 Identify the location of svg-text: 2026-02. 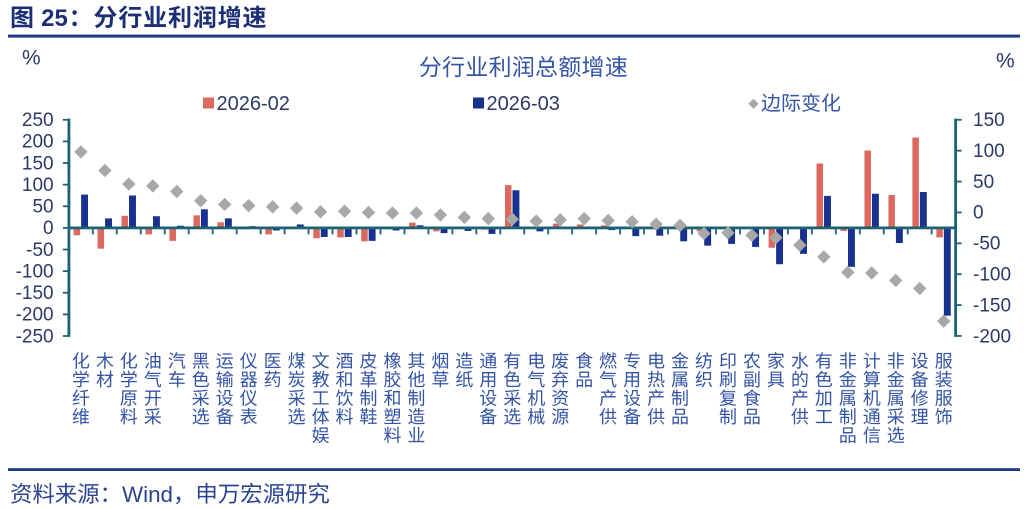
(253, 104).